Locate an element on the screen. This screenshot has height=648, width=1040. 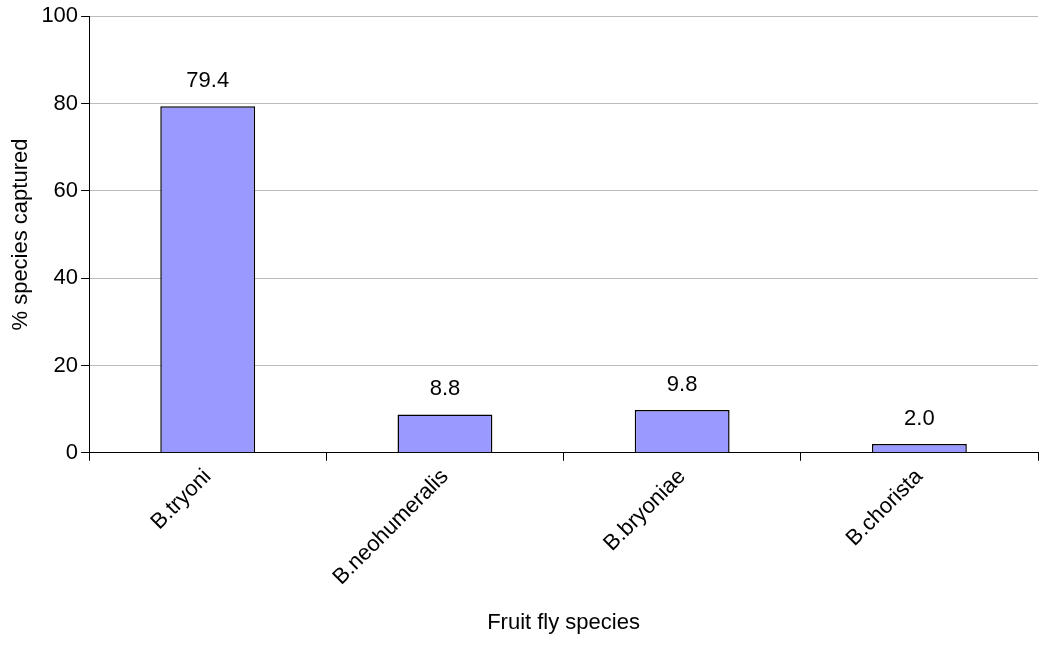
y-tick-label: 0 is located at coordinates (72, 451).